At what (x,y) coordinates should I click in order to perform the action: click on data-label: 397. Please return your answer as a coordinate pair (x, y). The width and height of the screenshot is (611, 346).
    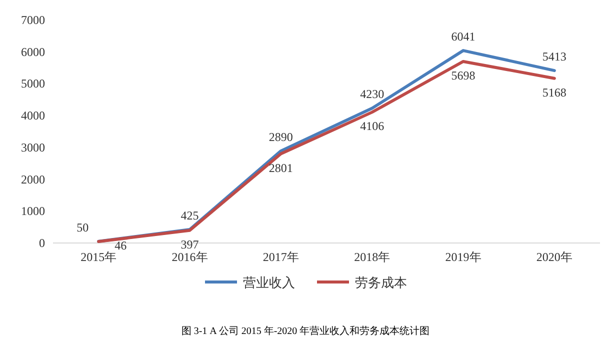
    Looking at the image, I should click on (189, 244).